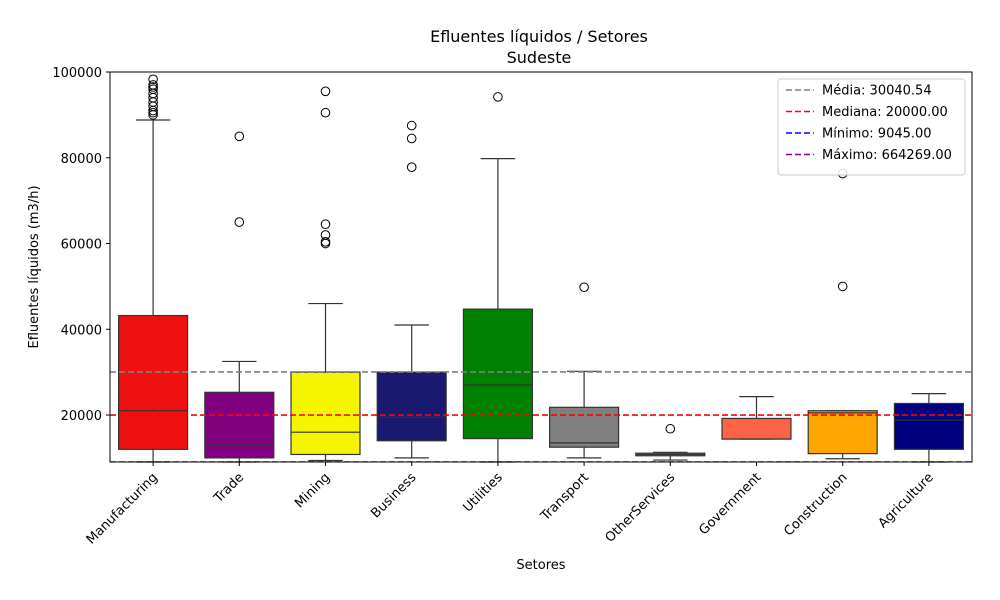 This screenshot has width=1000, height=600. What do you see at coordinates (564, 497) in the screenshot?
I see `x-tick-label: Transport` at bounding box center [564, 497].